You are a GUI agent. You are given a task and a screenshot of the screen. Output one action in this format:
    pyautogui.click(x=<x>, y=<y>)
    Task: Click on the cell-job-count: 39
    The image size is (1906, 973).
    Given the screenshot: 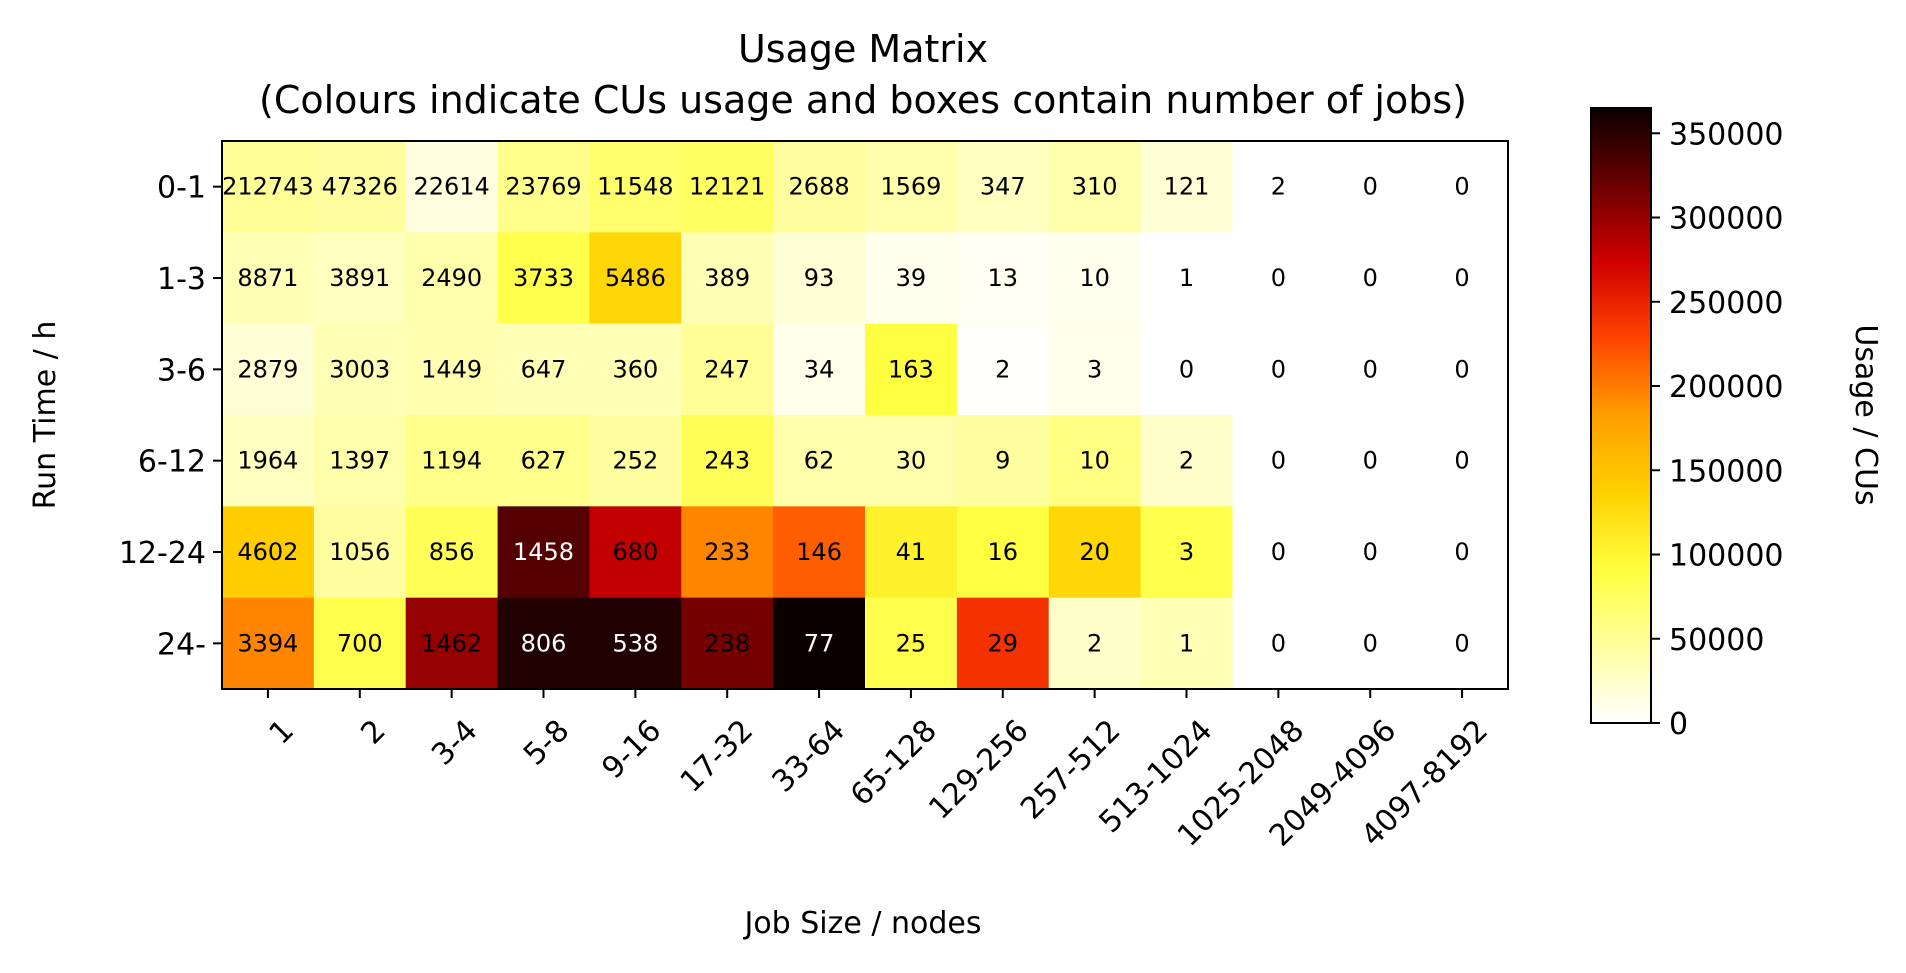 What is the action you would take?
    pyautogui.click(x=911, y=278)
    